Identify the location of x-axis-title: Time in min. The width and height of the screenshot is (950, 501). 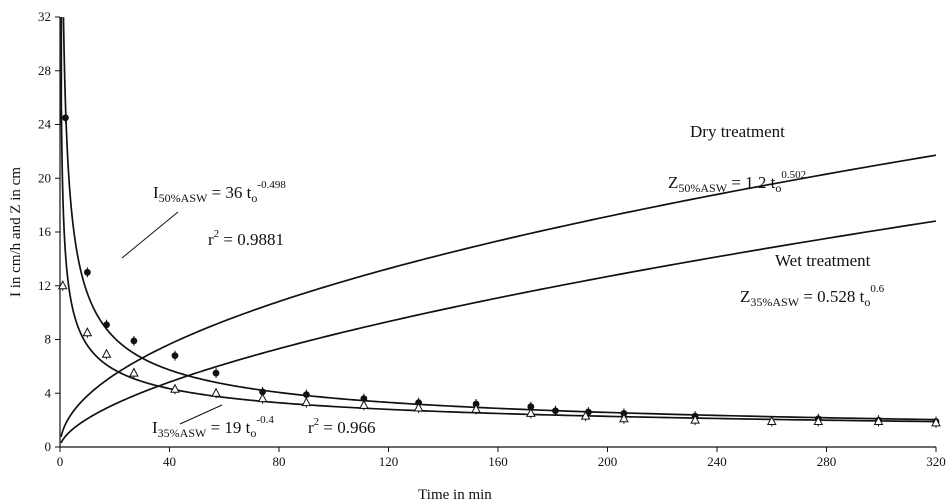
(455, 494).